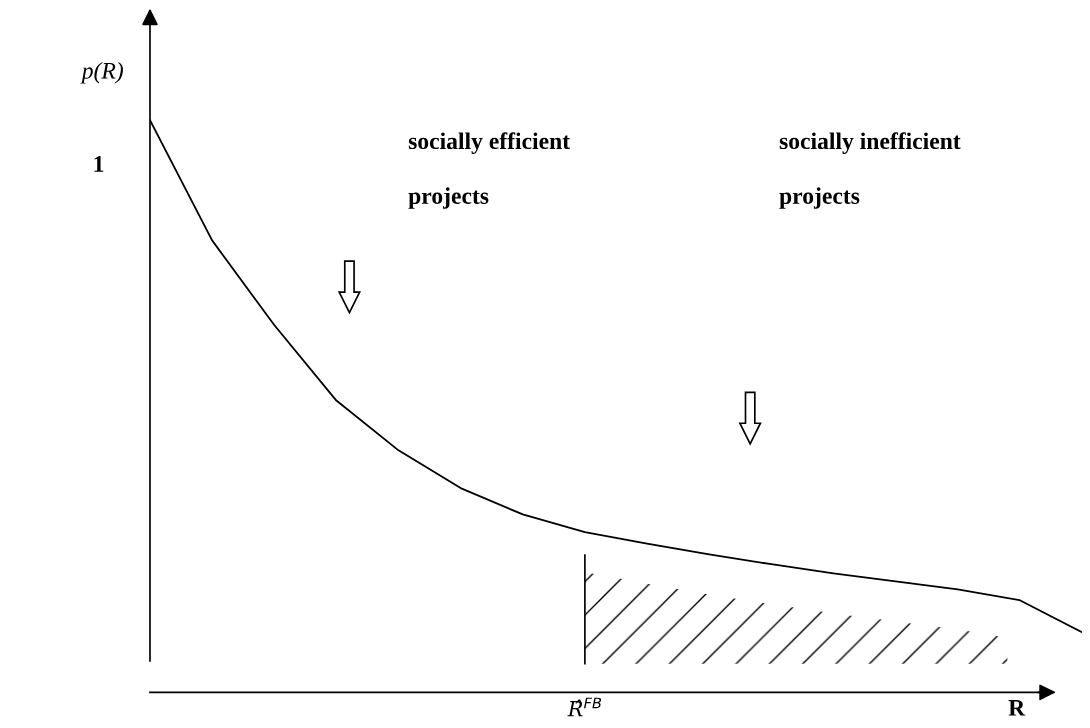  Describe the element at coordinates (870, 143) in the screenshot. I see `annotation: socially inefficient` at that location.